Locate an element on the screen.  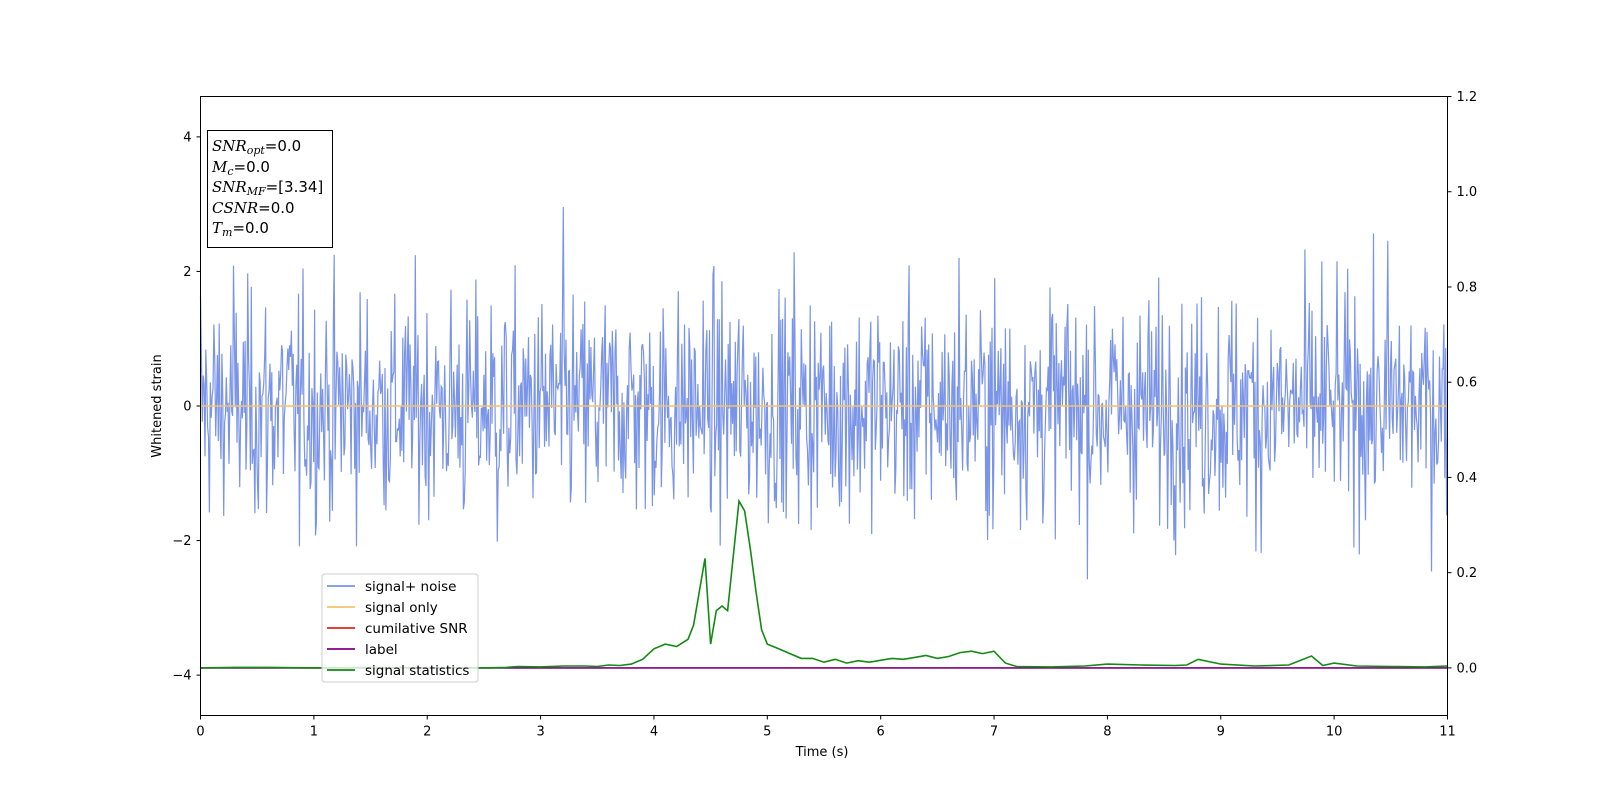
legend-label: cumilative SNR is located at coordinates (416, 629).